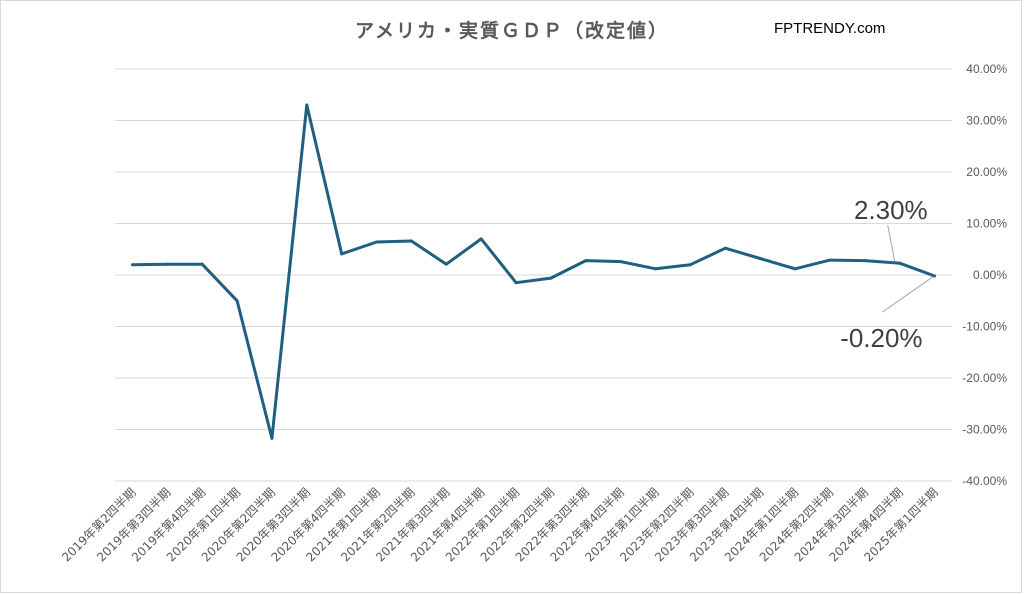  I want to click on y-tick-label: -30.00%, so click(984, 430).